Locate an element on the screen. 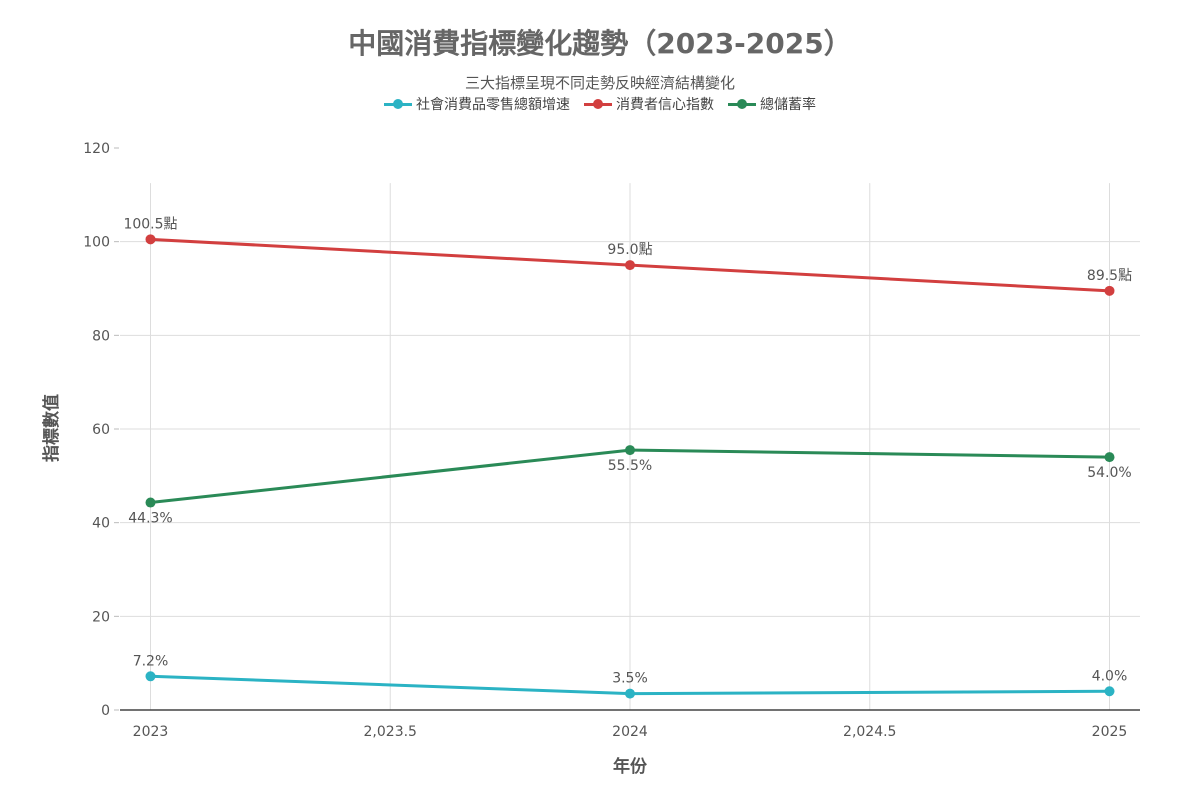 Image resolution: width=1200 pixels, height=800 pixels. data-label: 3.5% is located at coordinates (630, 679).